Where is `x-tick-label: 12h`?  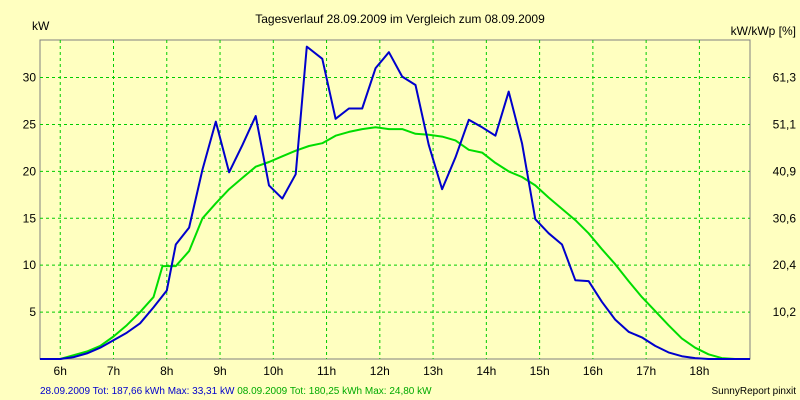 x-tick-label: 12h is located at coordinates (380, 371).